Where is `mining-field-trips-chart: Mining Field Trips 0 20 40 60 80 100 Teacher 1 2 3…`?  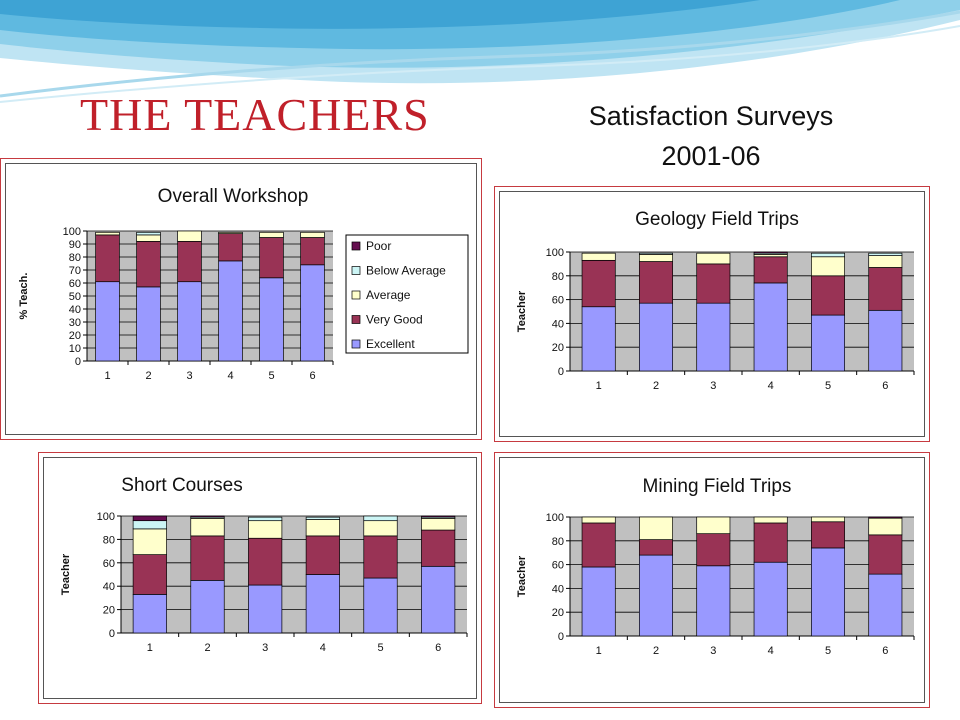
mining-field-trips-chart: Mining Field Trips 0 20 40 60 80 100 Teacher 1 2 3… is located at coordinates (715, 566).